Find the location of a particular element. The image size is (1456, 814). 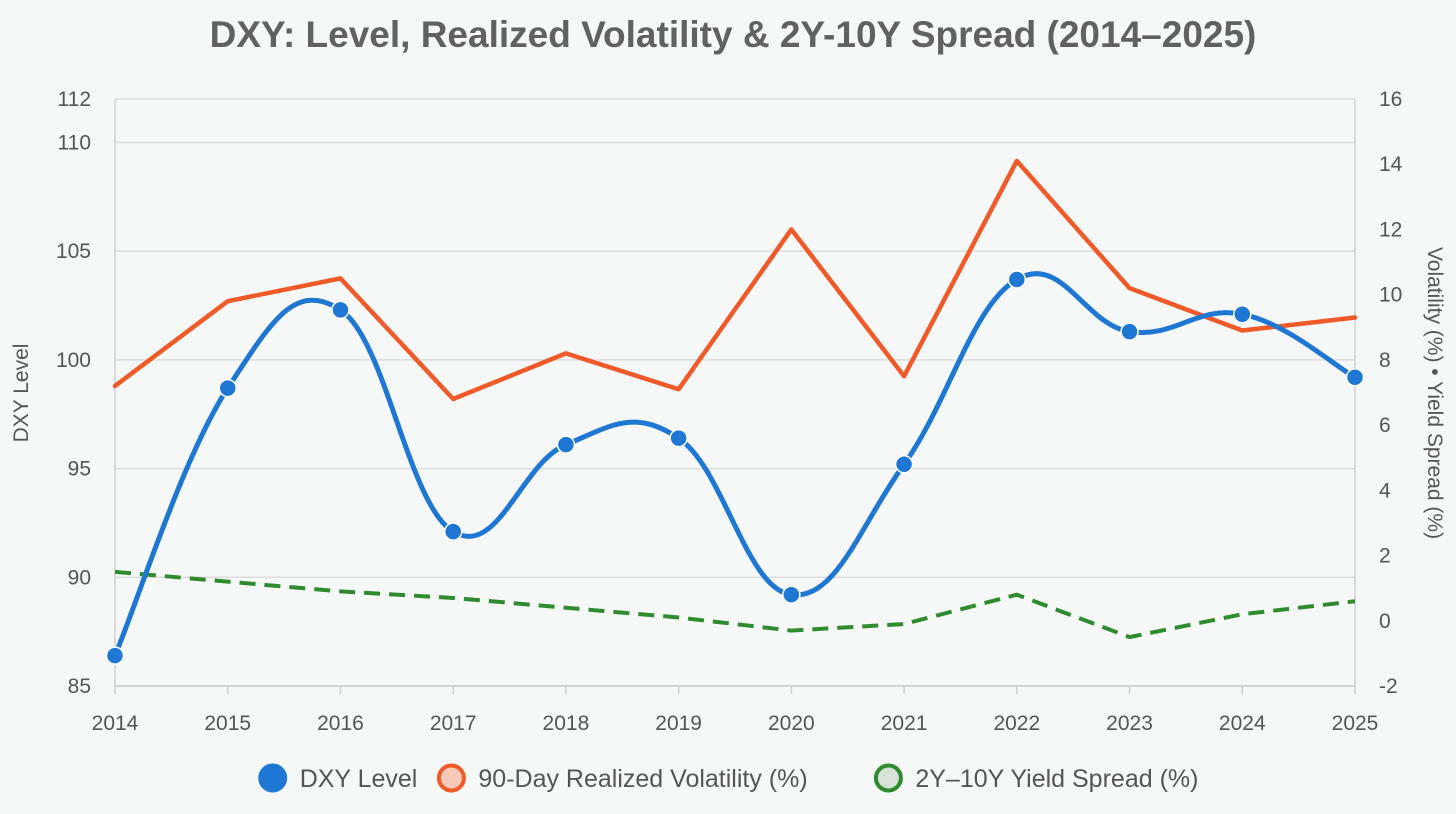

x-tick-label: 2017 is located at coordinates (453, 723).